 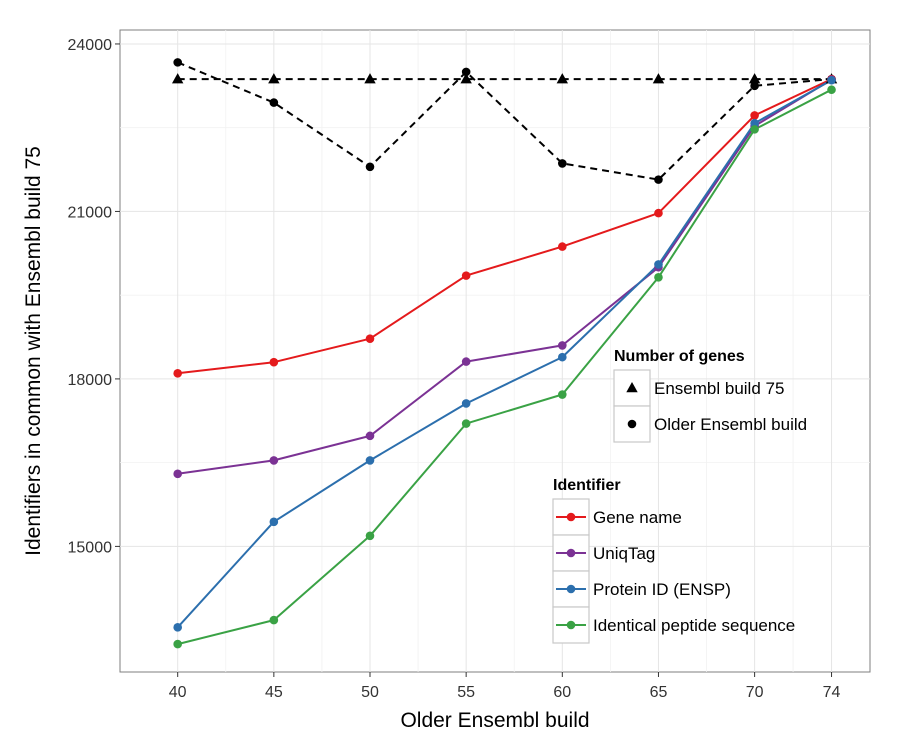 What do you see at coordinates (94, 296) in the screenshot?
I see `y-axis-ticks: 15000 18000 21000 24000` at bounding box center [94, 296].